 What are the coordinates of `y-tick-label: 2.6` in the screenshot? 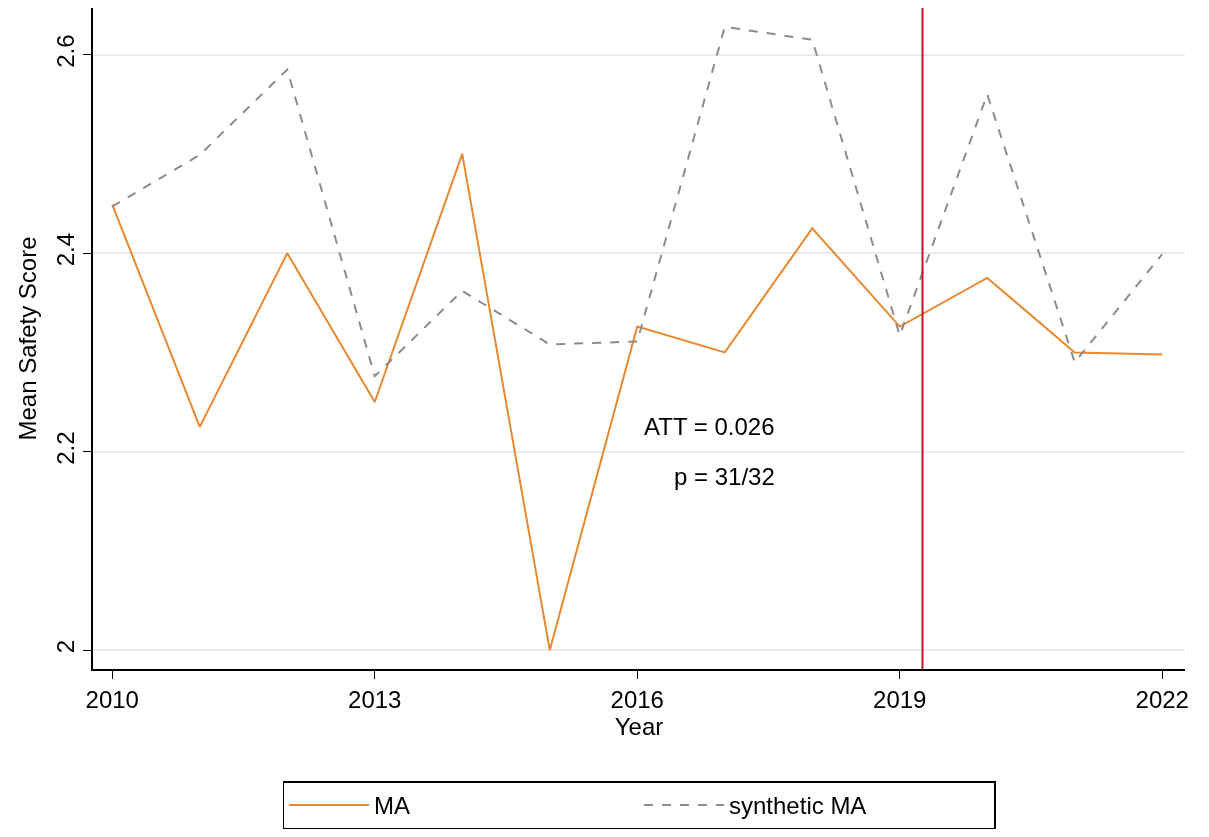 It's located at (65, 51).